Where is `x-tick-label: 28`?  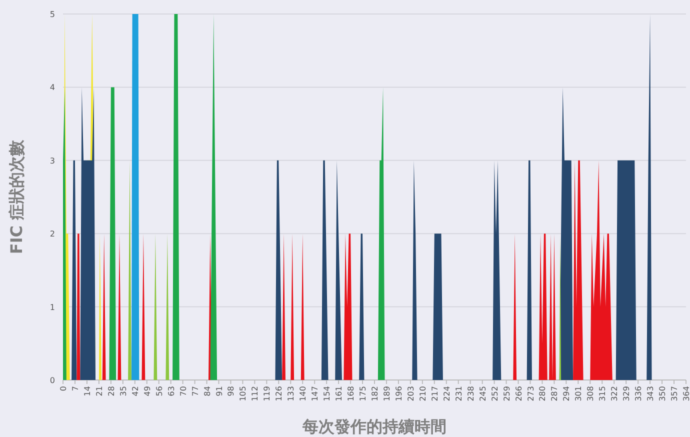 x-tick-label: 28 is located at coordinates (111, 391).